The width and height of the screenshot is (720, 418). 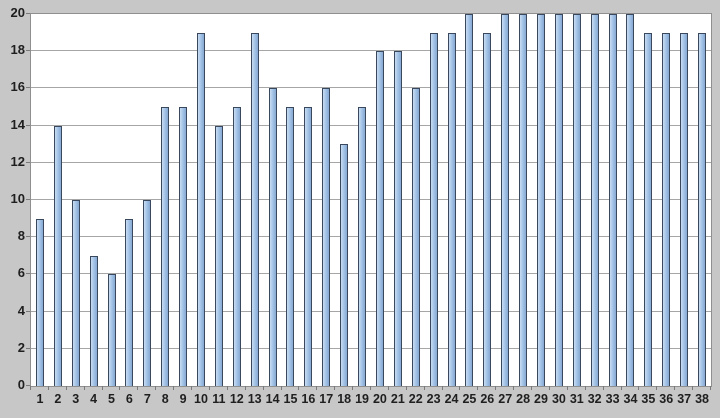 I want to click on x-tick-label: 33, so click(x=612, y=399).